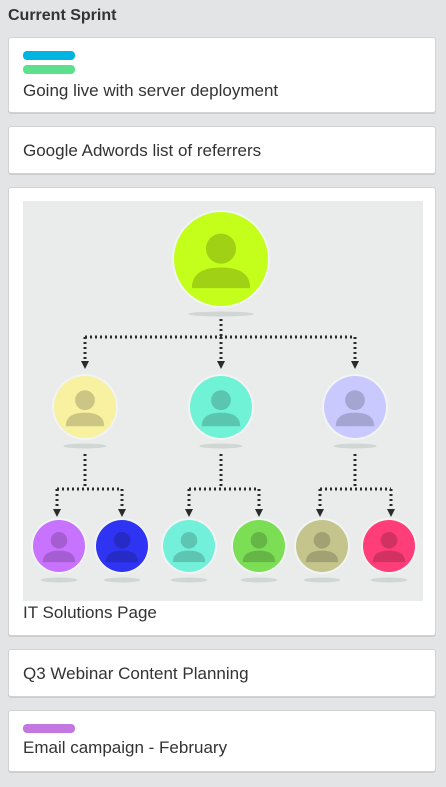 The height and width of the screenshot is (787, 446). Describe the element at coordinates (259, 556) in the screenshot. I see `person-bottom-3-body` at that location.